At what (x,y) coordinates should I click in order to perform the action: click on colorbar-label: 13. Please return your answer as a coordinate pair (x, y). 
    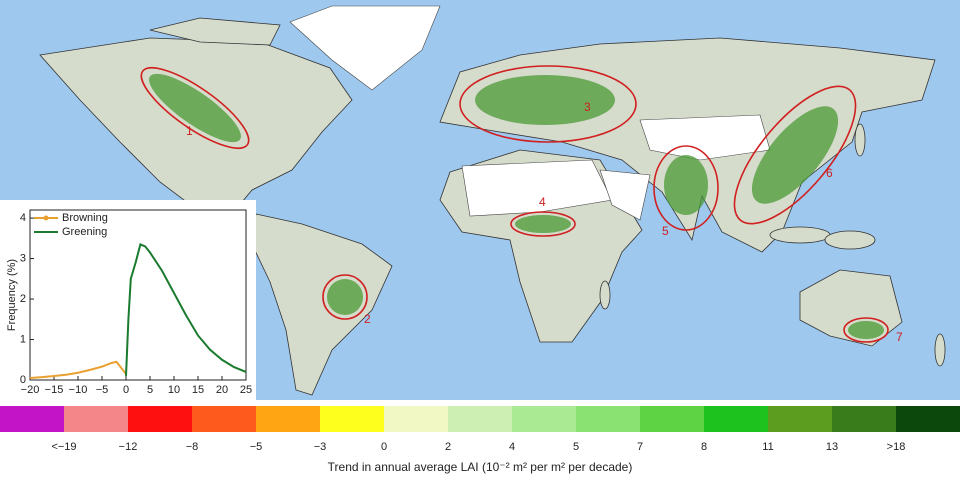
    Looking at the image, I should click on (832, 447).